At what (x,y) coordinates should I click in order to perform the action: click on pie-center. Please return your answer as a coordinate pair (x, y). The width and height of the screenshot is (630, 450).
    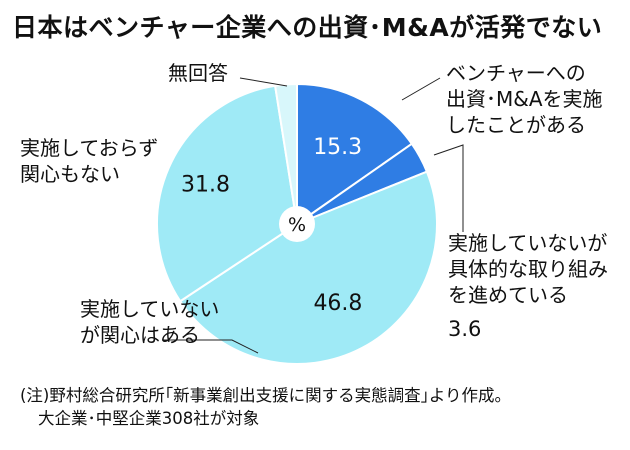
    Looking at the image, I should click on (297, 224).